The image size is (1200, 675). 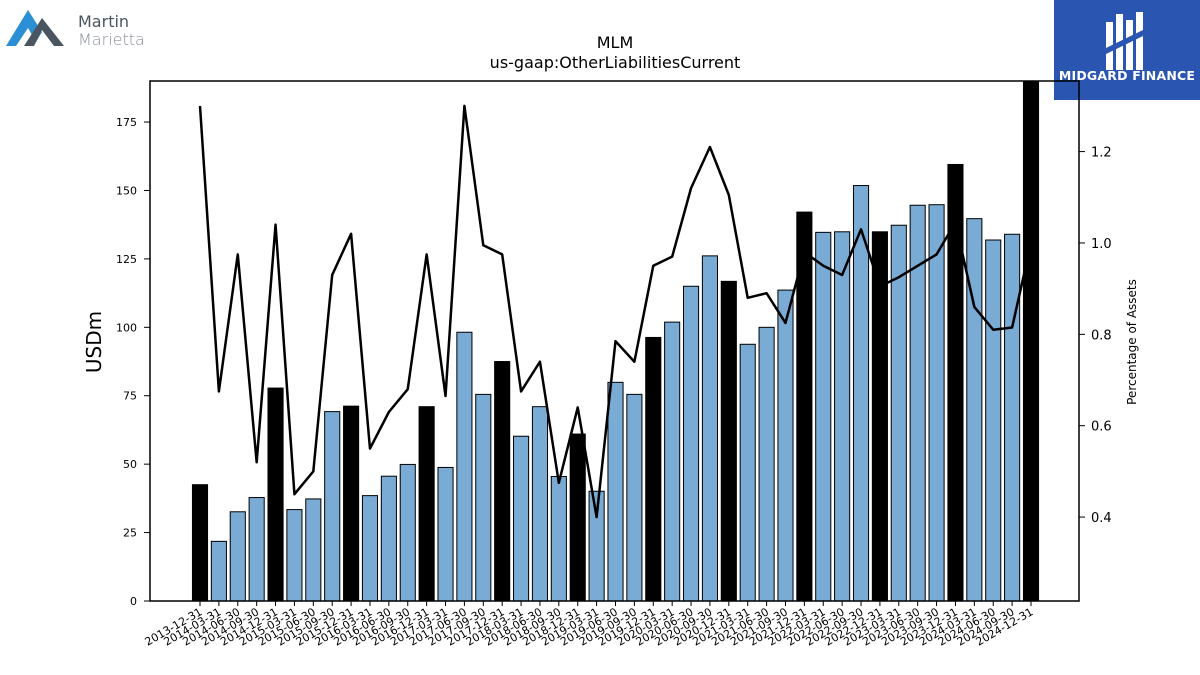 I want to click on y-tick-label: 125, so click(x=126, y=259).